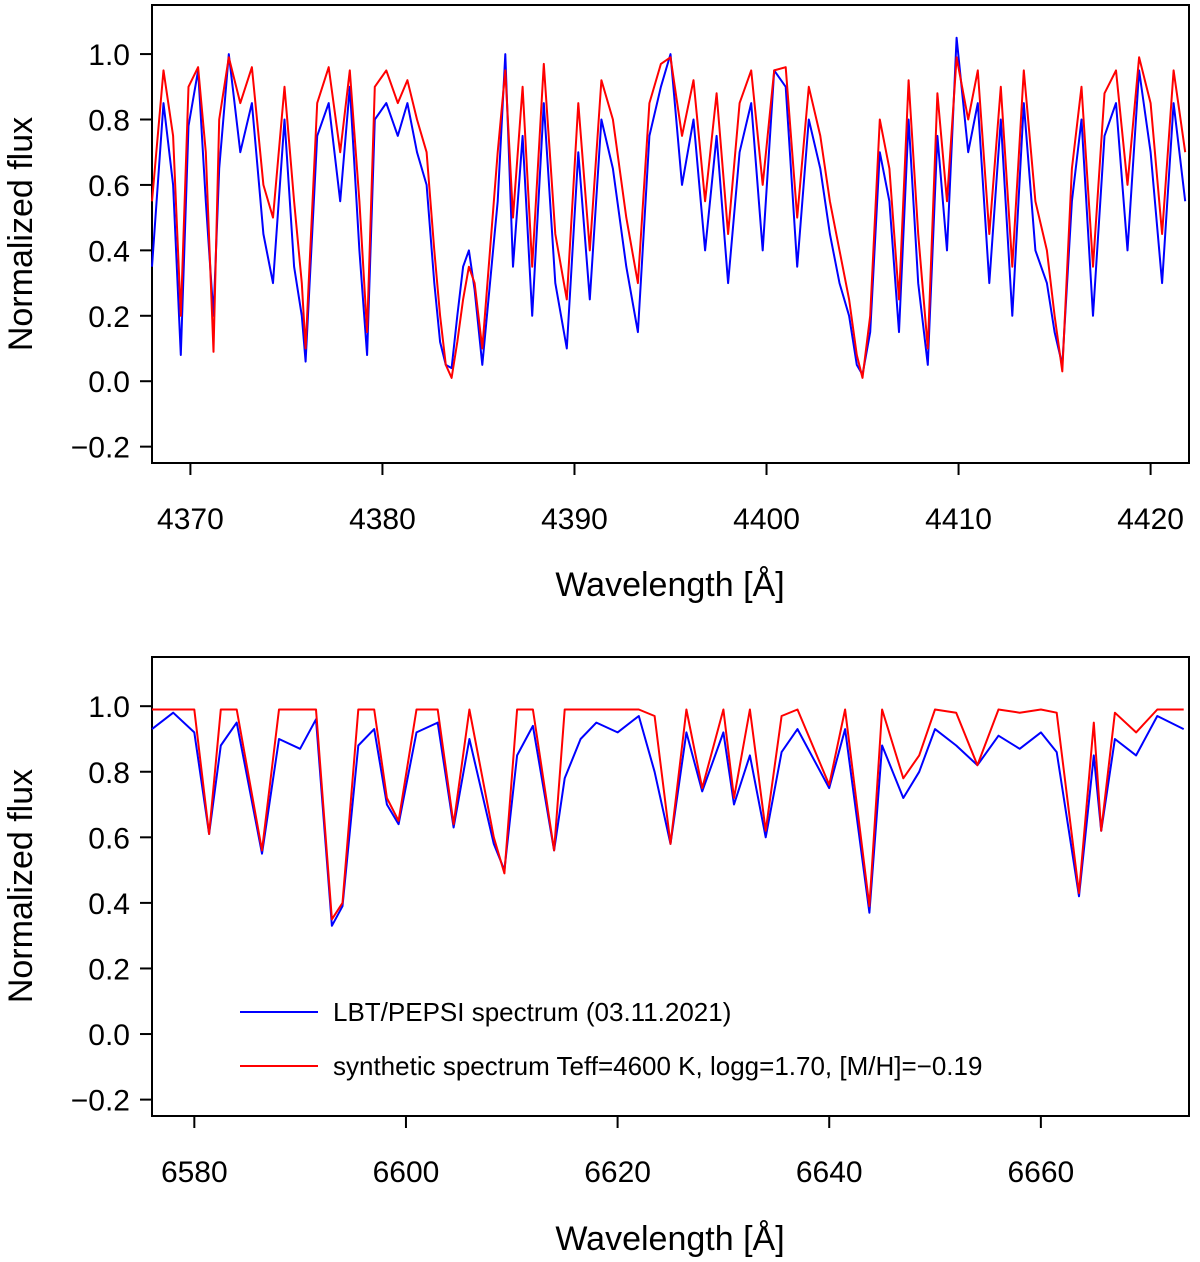 The width and height of the screenshot is (1200, 1262). I want to click on bottom-x-tick-label: 6580, so click(194, 1172).